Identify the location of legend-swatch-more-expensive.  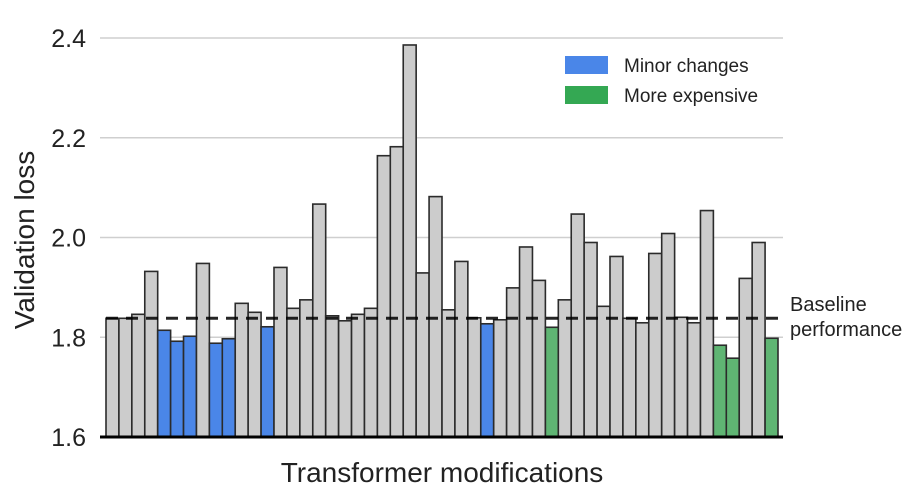
(586, 95).